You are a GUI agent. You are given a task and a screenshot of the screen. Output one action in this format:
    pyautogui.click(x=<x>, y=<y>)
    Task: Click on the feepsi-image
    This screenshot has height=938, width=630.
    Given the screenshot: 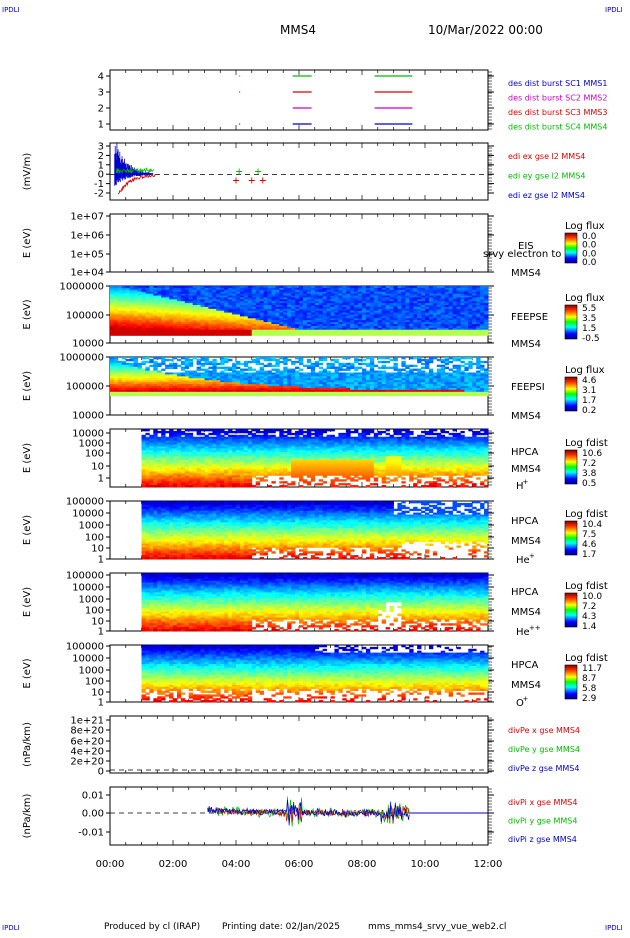 What is the action you would take?
    pyautogui.click(x=299, y=376)
    